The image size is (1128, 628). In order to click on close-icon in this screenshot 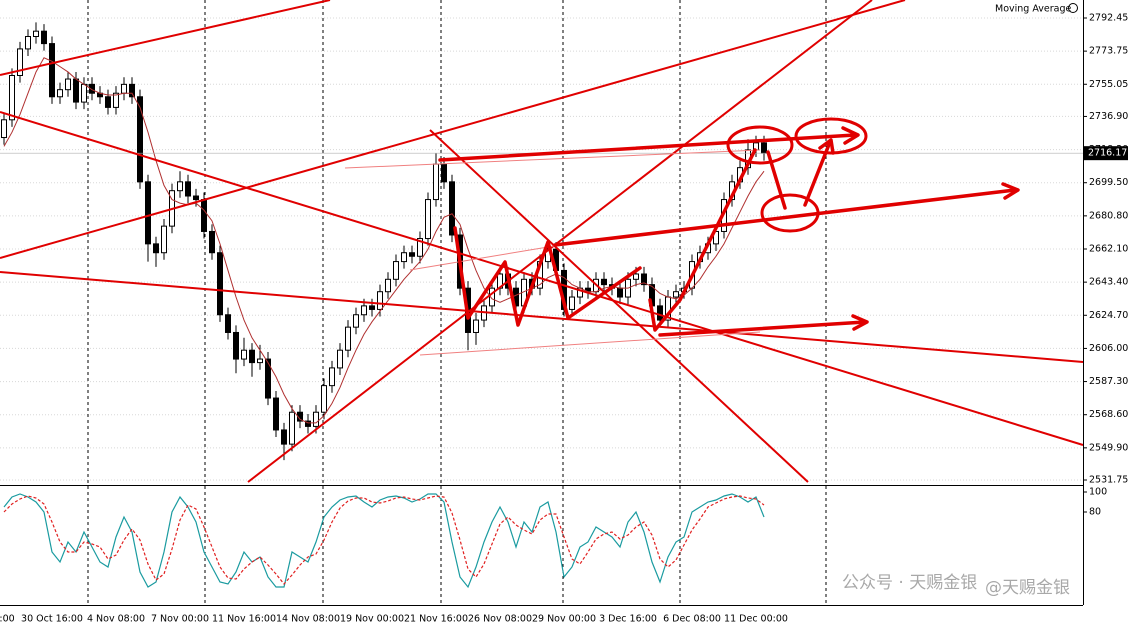, I will do `click(1073, 8)`.